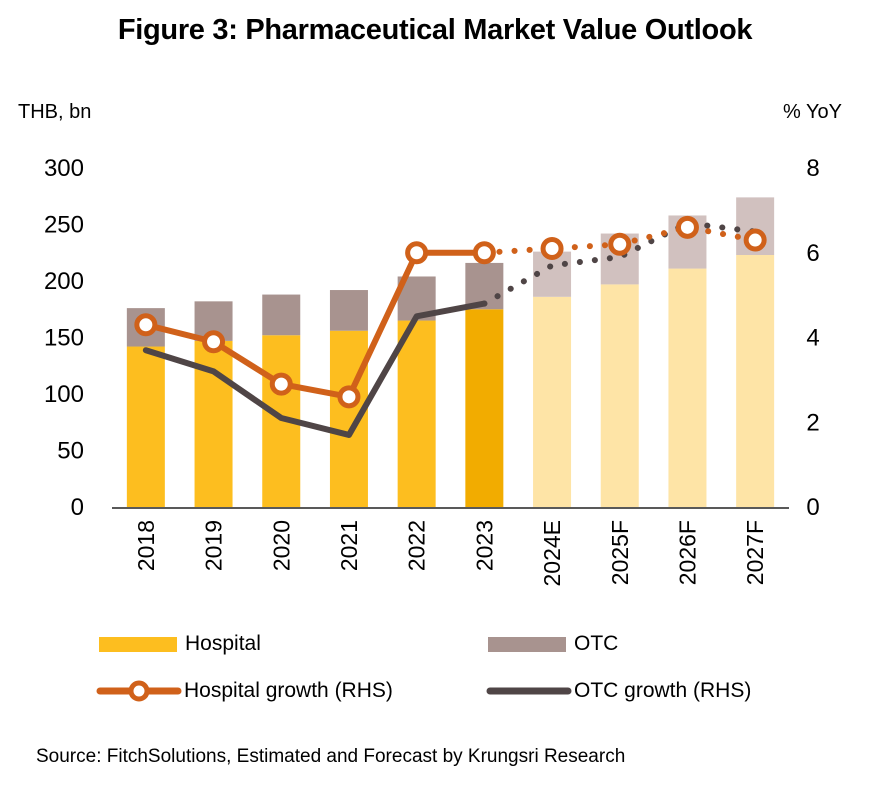 The image size is (870, 799). Describe the element at coordinates (349, 545) in the screenshot. I see `x-axis-tick-label: 2021` at that location.